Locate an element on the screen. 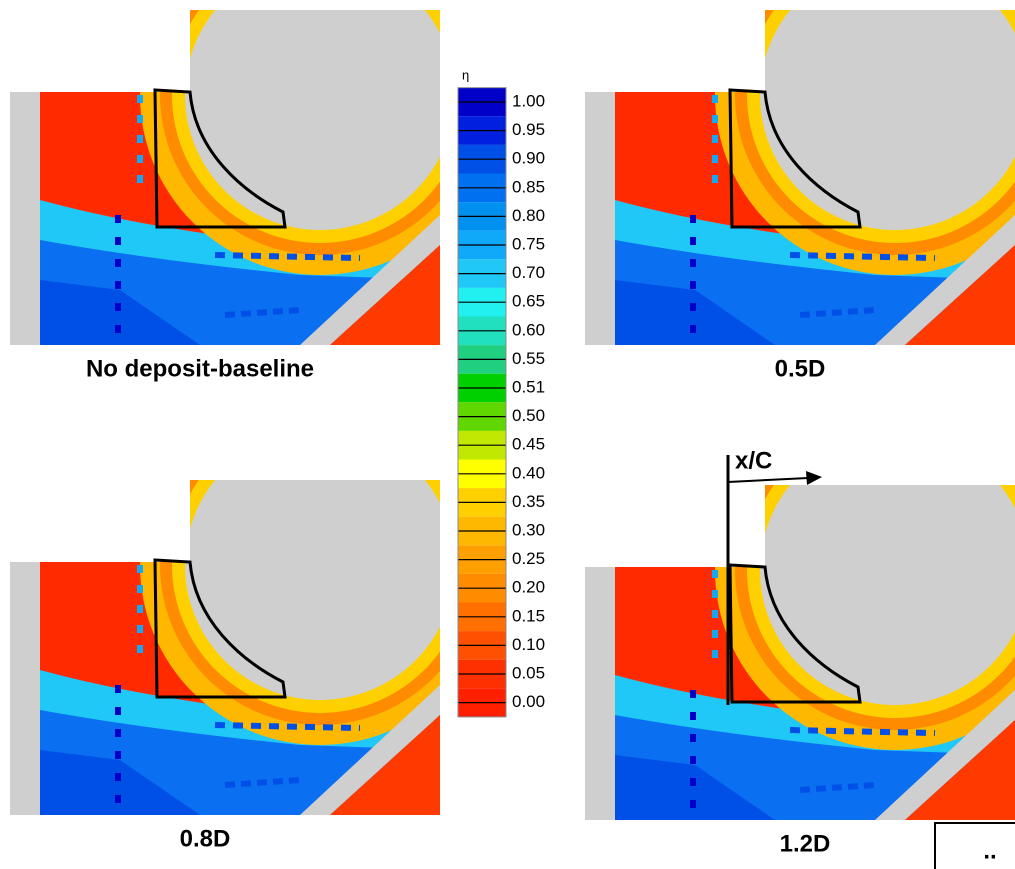 The width and height of the screenshot is (1015, 869). colorbar-label: 0.40 is located at coordinates (528, 472).